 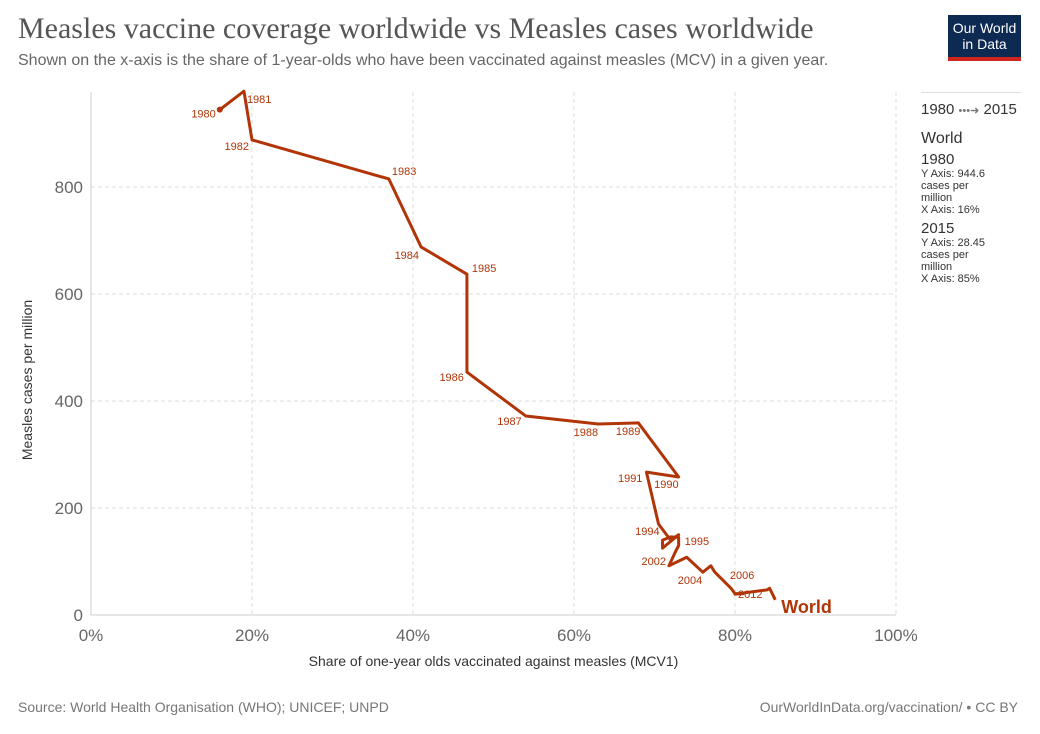 What do you see at coordinates (735, 635) in the screenshot?
I see `x-tick-label: 80%` at bounding box center [735, 635].